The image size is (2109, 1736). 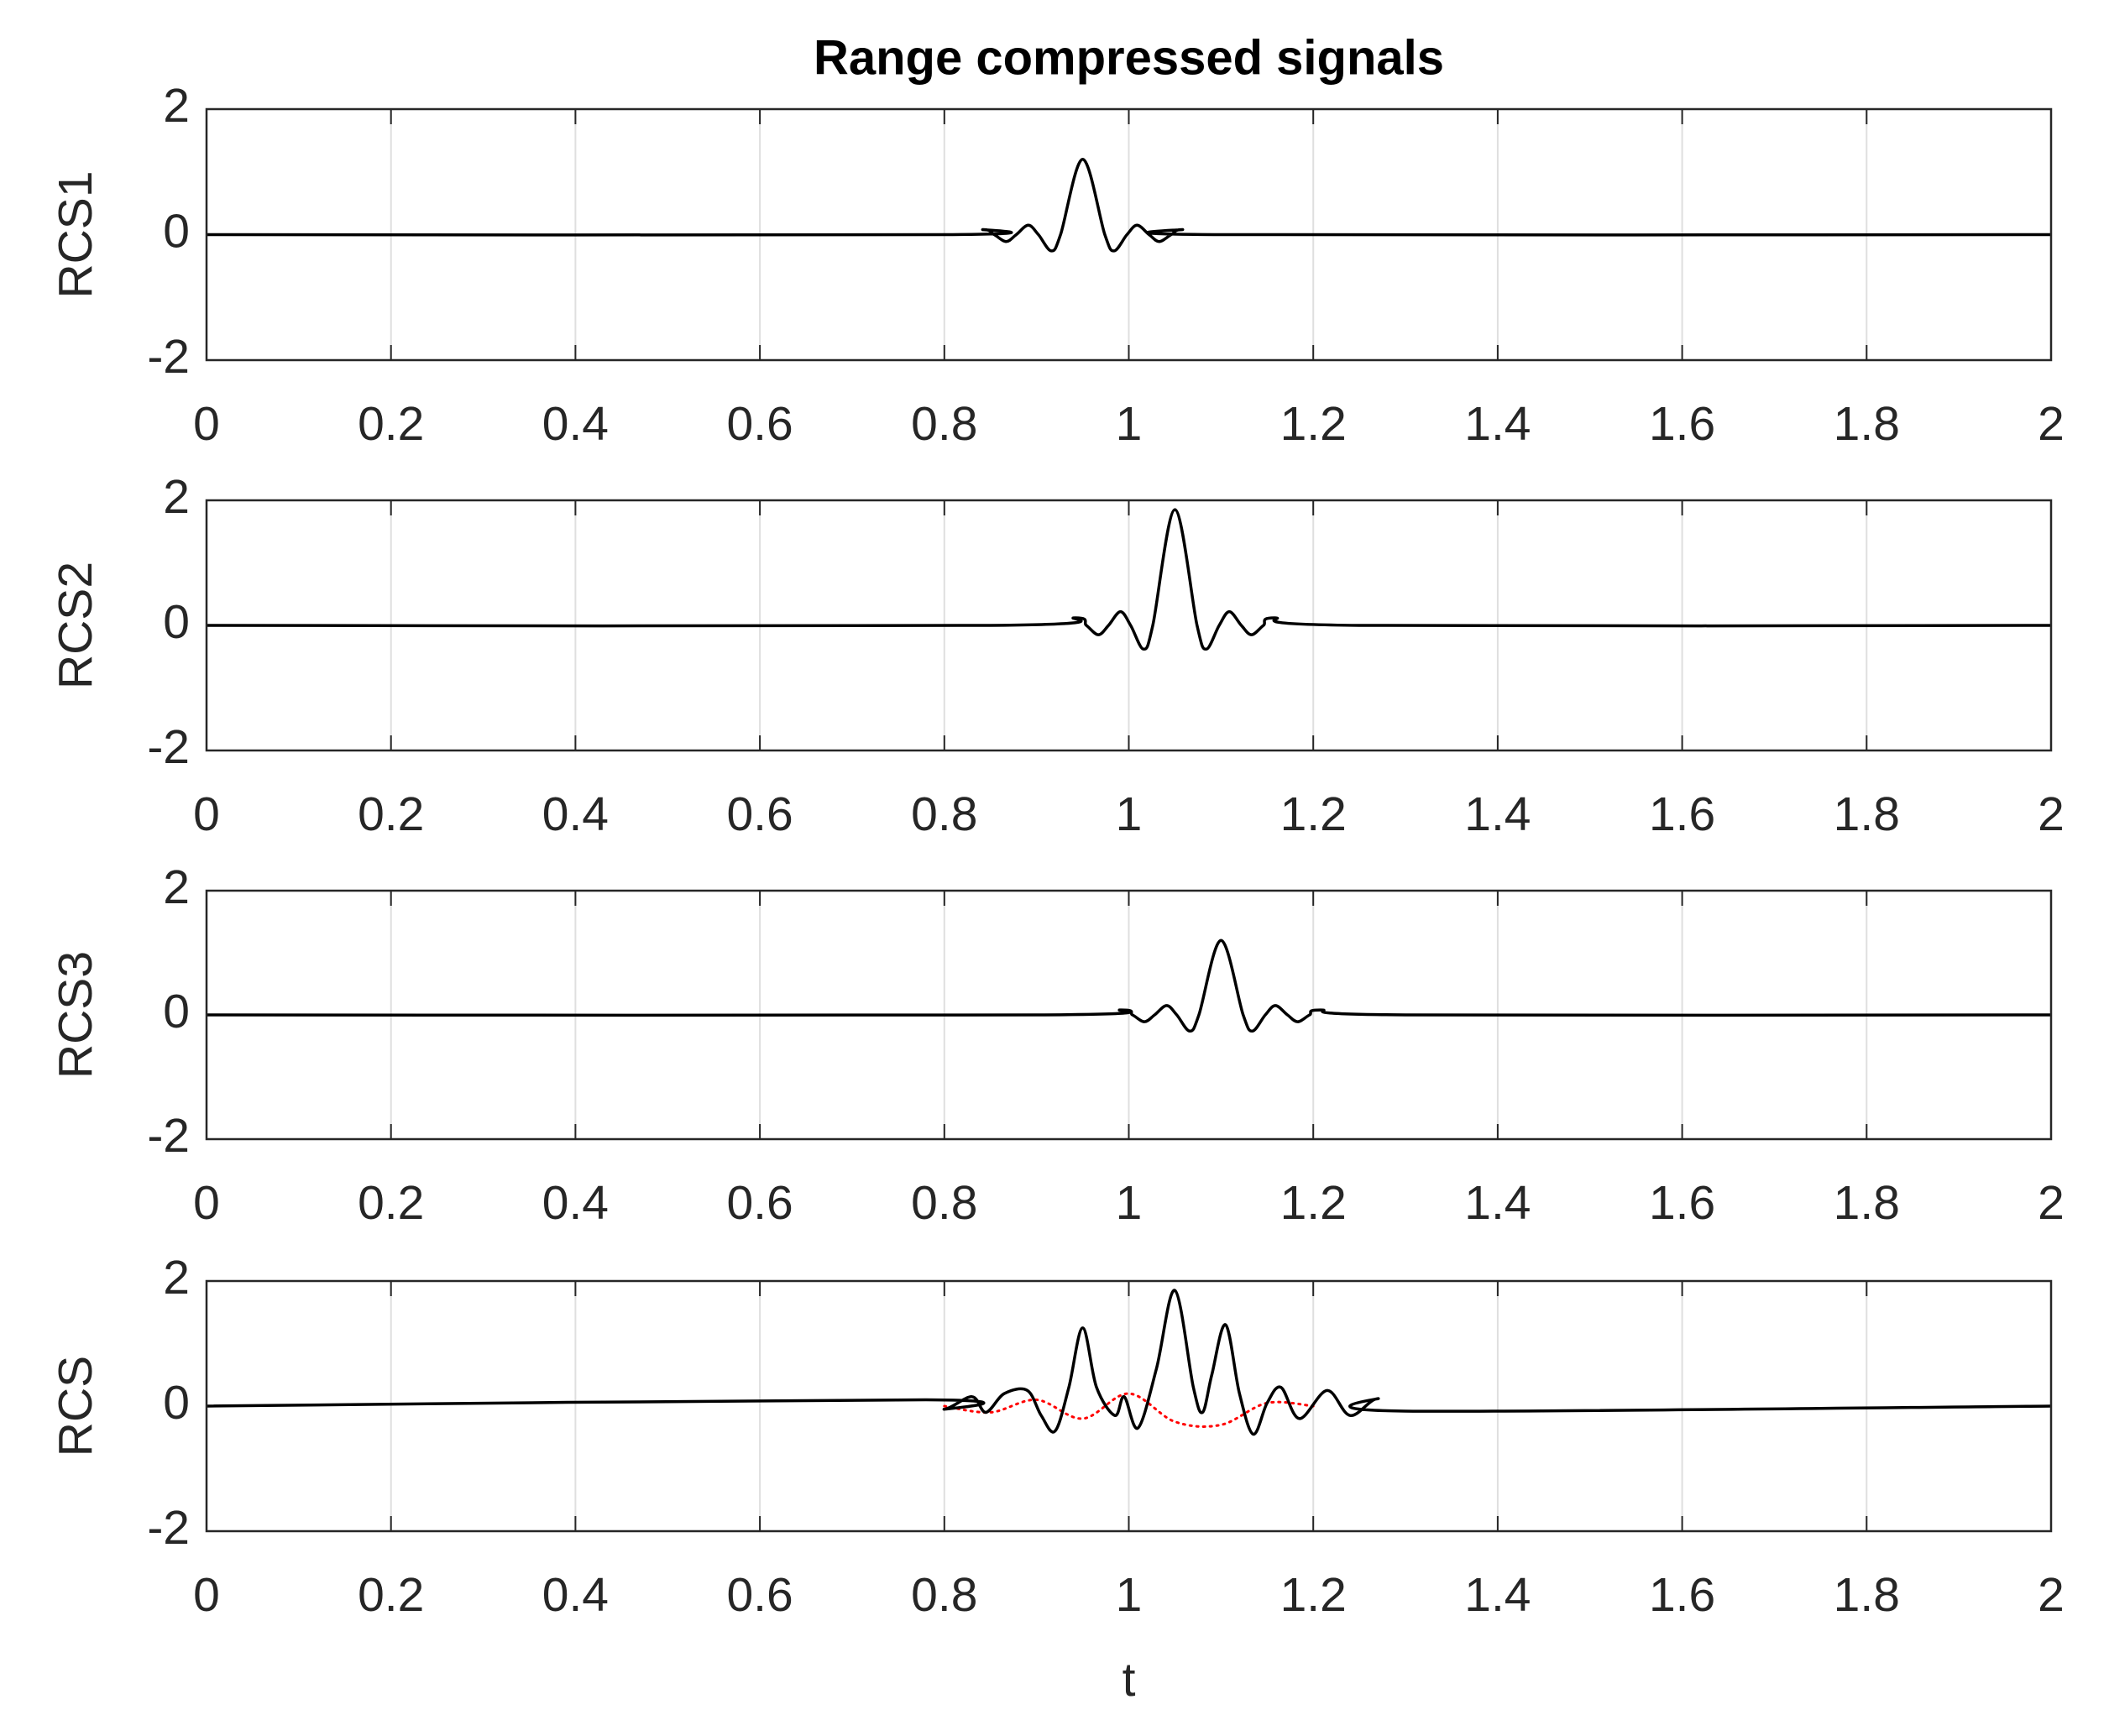 What do you see at coordinates (75, 234) in the screenshot?
I see `y-axis-label: RCS1` at bounding box center [75, 234].